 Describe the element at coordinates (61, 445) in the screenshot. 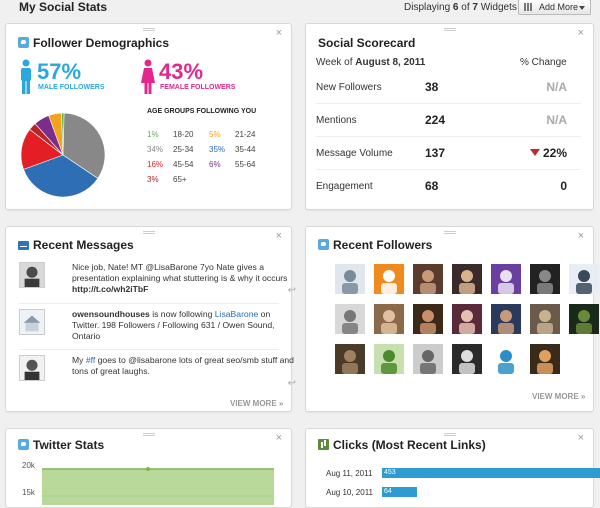

I see `widget-title: Twitter Stats` at that location.